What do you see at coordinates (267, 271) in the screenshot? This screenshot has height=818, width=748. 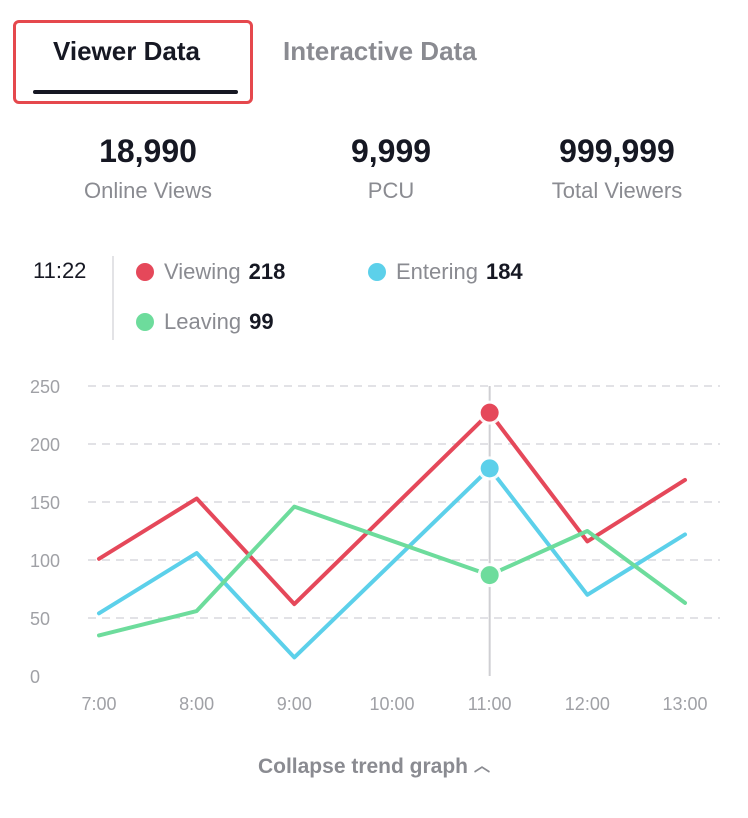 I see `legend-count: 218` at bounding box center [267, 271].